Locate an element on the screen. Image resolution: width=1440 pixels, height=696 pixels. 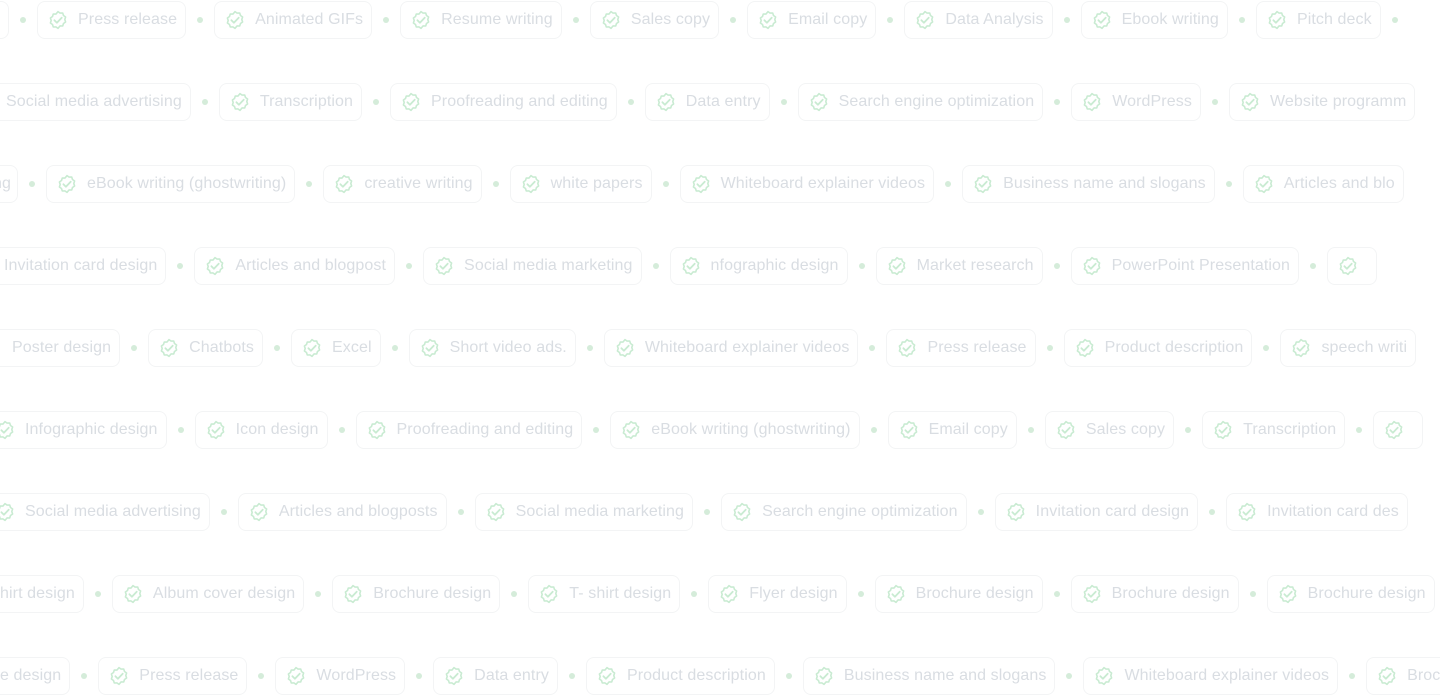
skill-chip-label: Flyer design is located at coordinates (793, 593).